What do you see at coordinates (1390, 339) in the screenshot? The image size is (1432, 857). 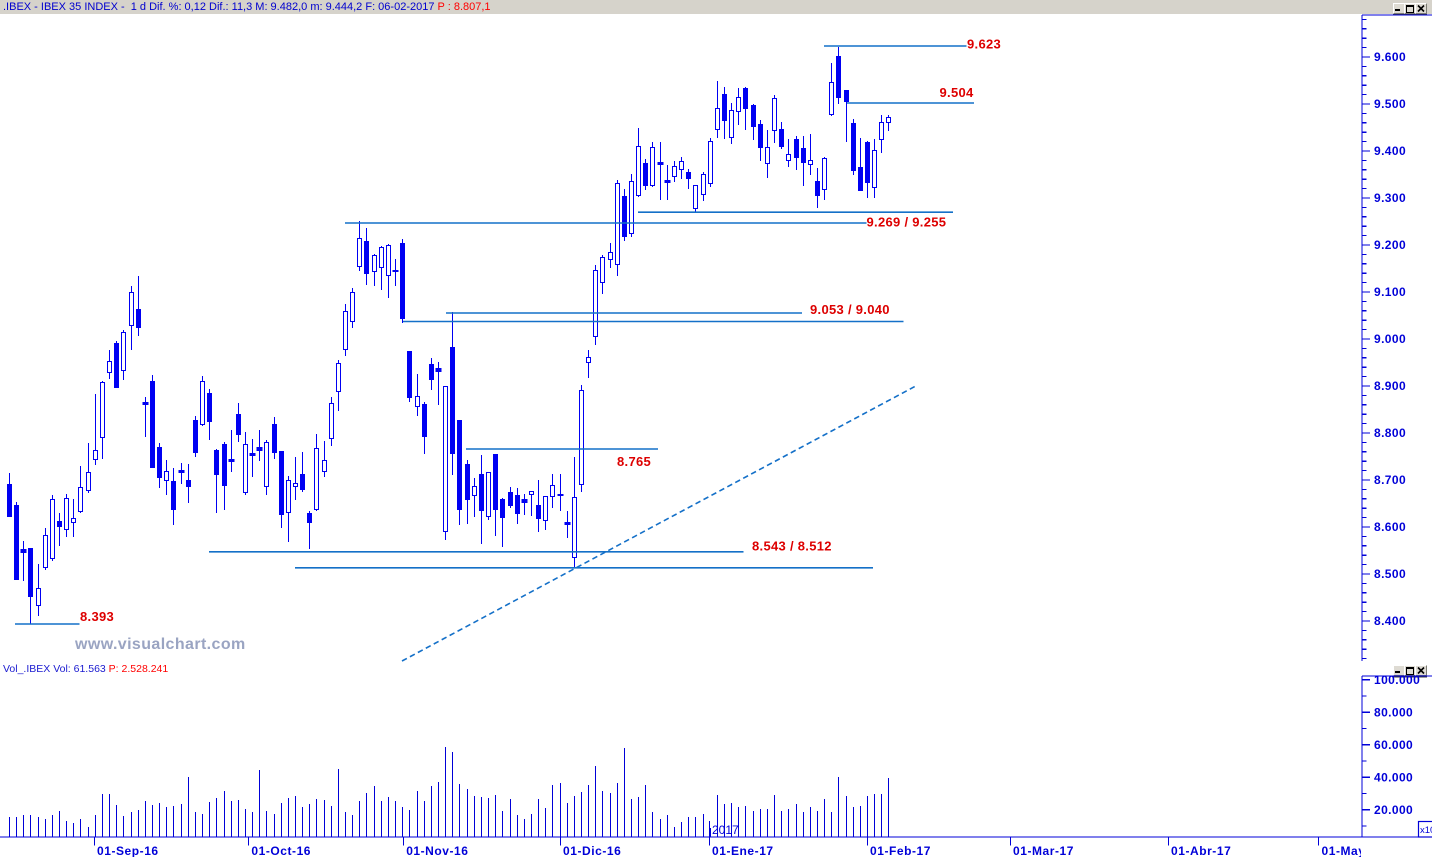 I see `svg-text: 9.000` at bounding box center [1390, 339].